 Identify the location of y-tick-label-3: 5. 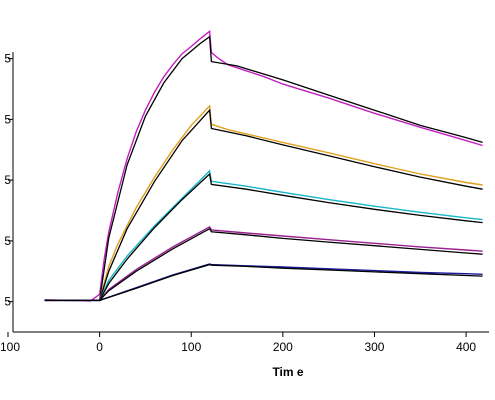
(7, 119).